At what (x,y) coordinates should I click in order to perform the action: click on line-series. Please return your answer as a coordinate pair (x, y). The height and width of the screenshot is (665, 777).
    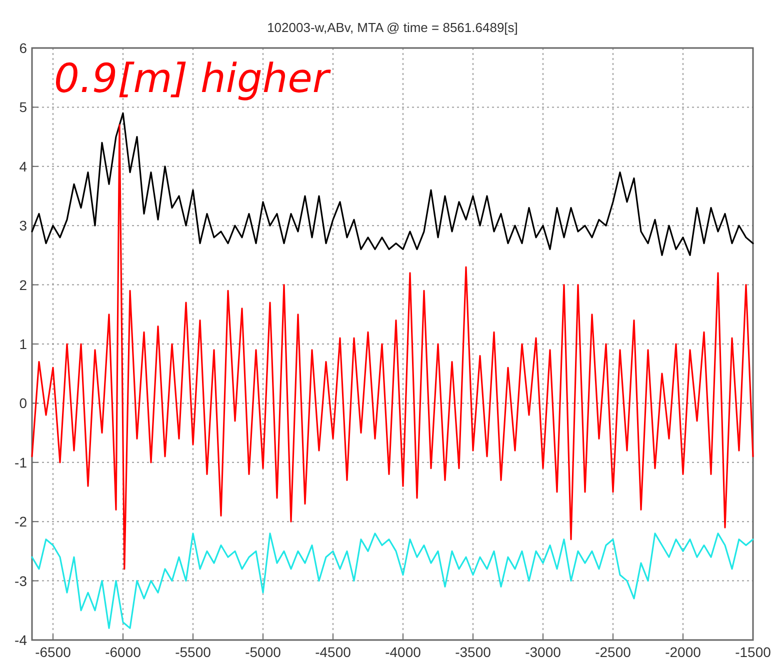
    Looking at the image, I should click on (392, 580).